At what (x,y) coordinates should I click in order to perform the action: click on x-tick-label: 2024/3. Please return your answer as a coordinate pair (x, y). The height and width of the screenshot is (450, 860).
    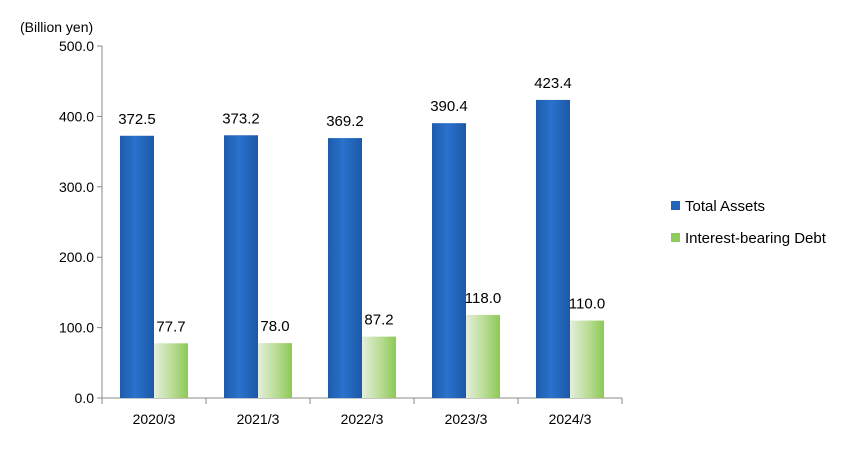
    Looking at the image, I should click on (570, 419).